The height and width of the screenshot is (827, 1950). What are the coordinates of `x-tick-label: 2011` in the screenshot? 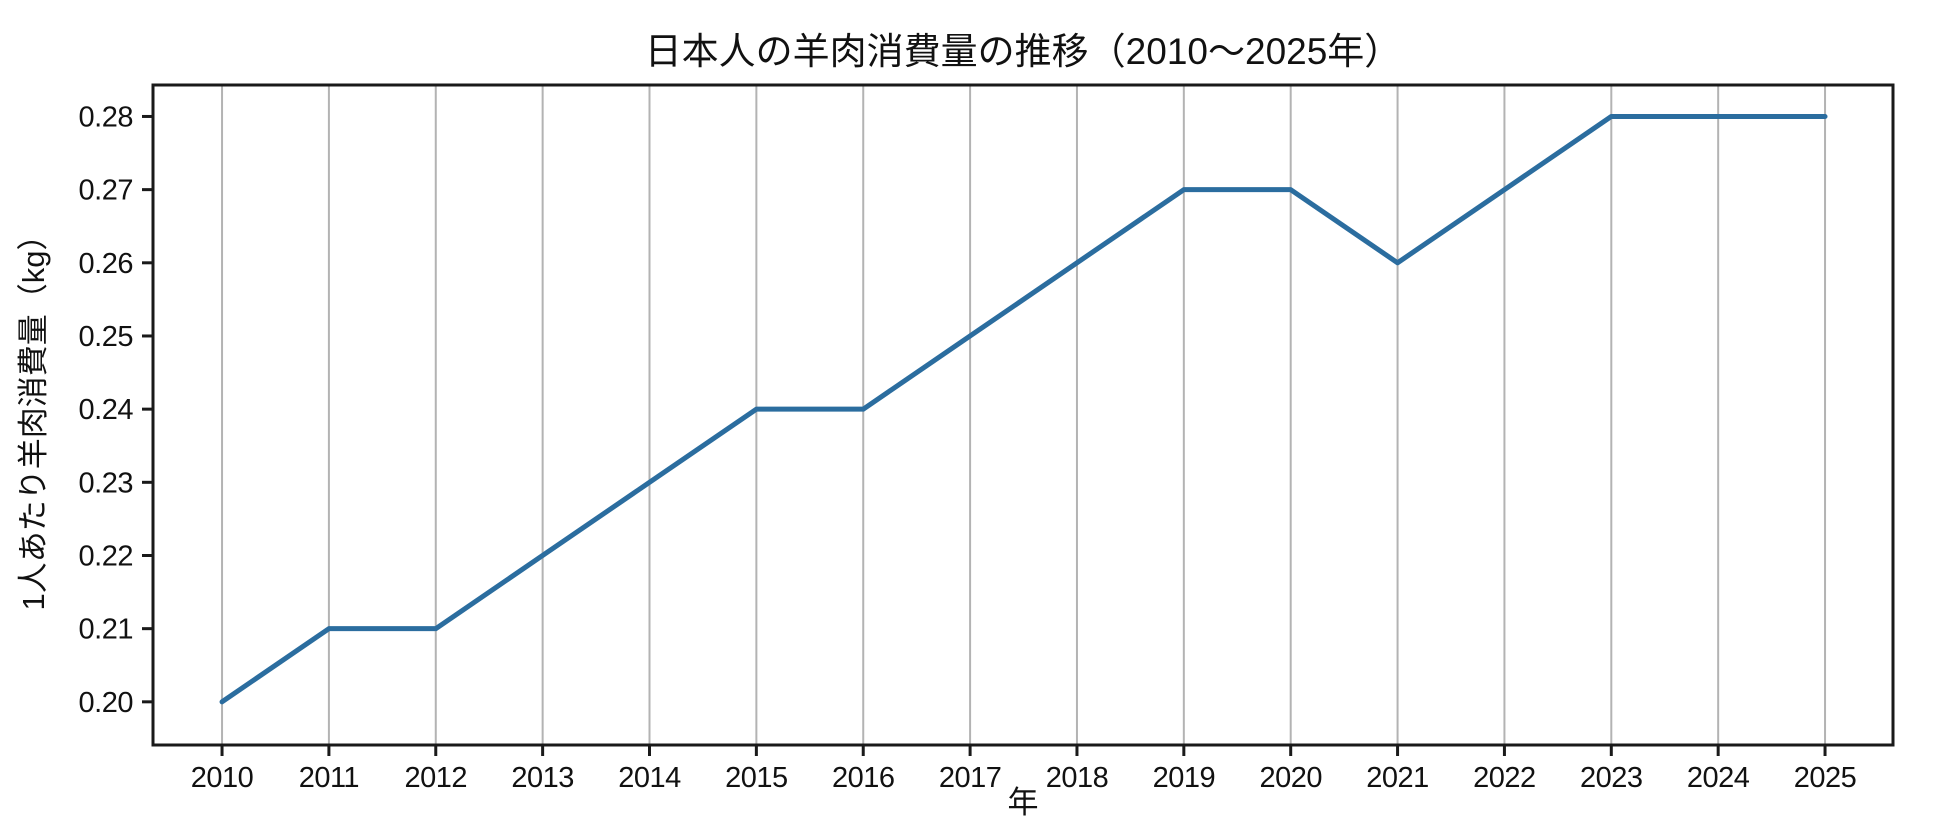 It's located at (329, 778).